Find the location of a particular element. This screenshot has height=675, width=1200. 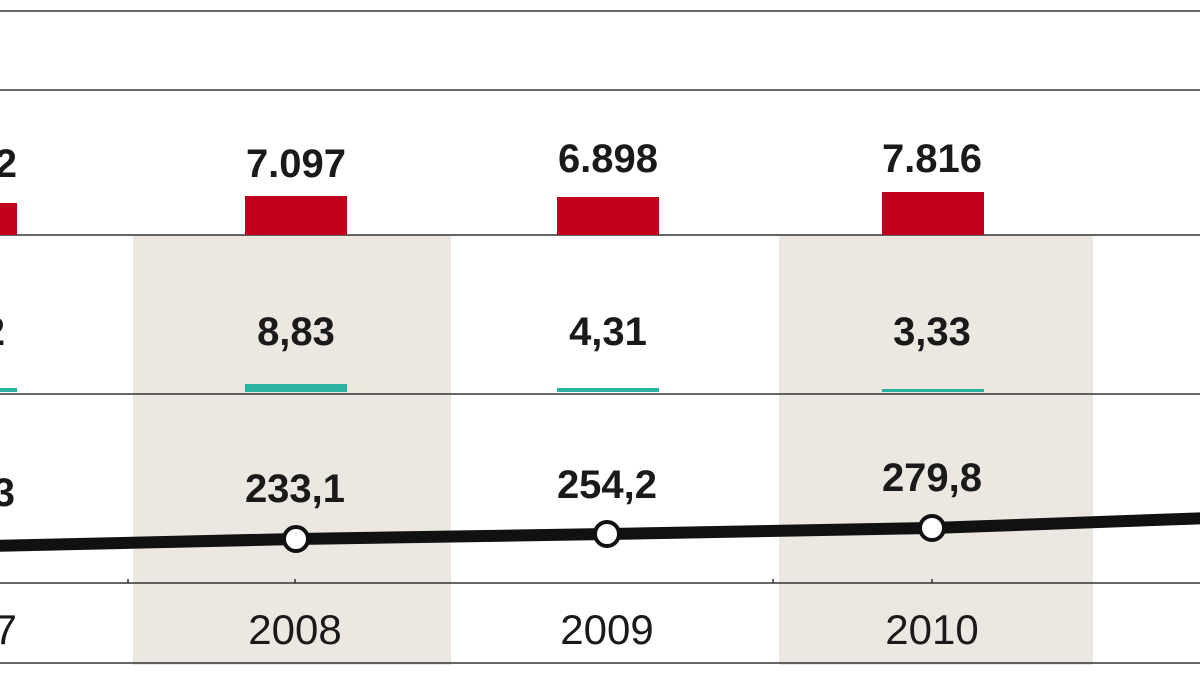

red-label-2010: 7.816 is located at coordinates (932, 159).